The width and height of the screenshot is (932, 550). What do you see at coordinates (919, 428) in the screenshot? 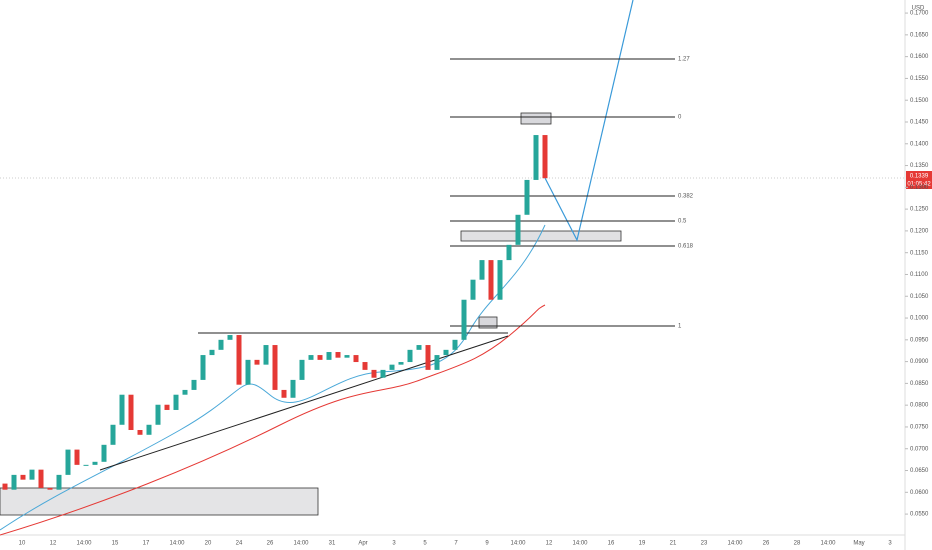
I see `y-tick-label: 0.0750` at bounding box center [919, 428].